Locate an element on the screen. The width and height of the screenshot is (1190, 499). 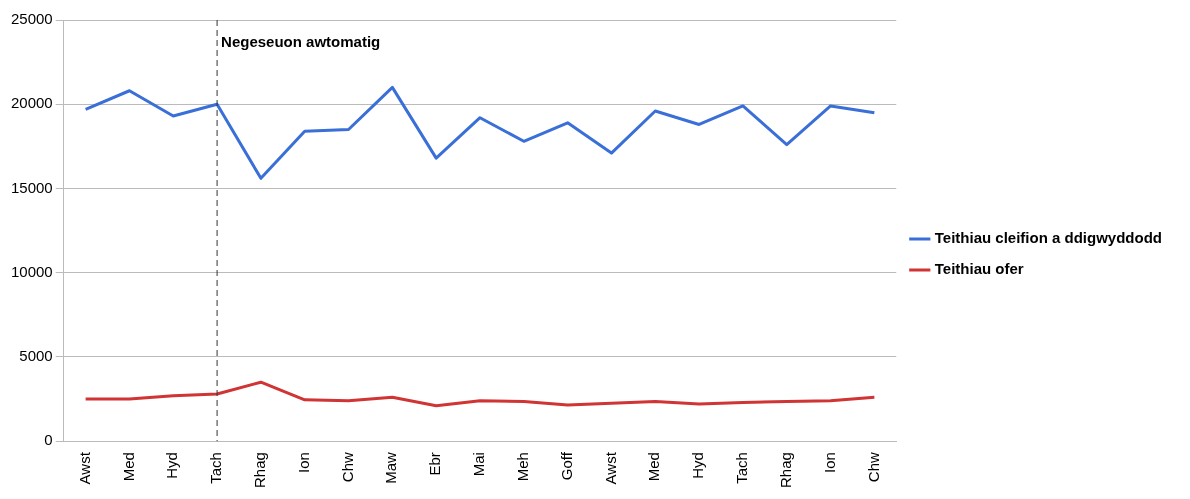
x-tick-label: Maw is located at coordinates (391, 467).